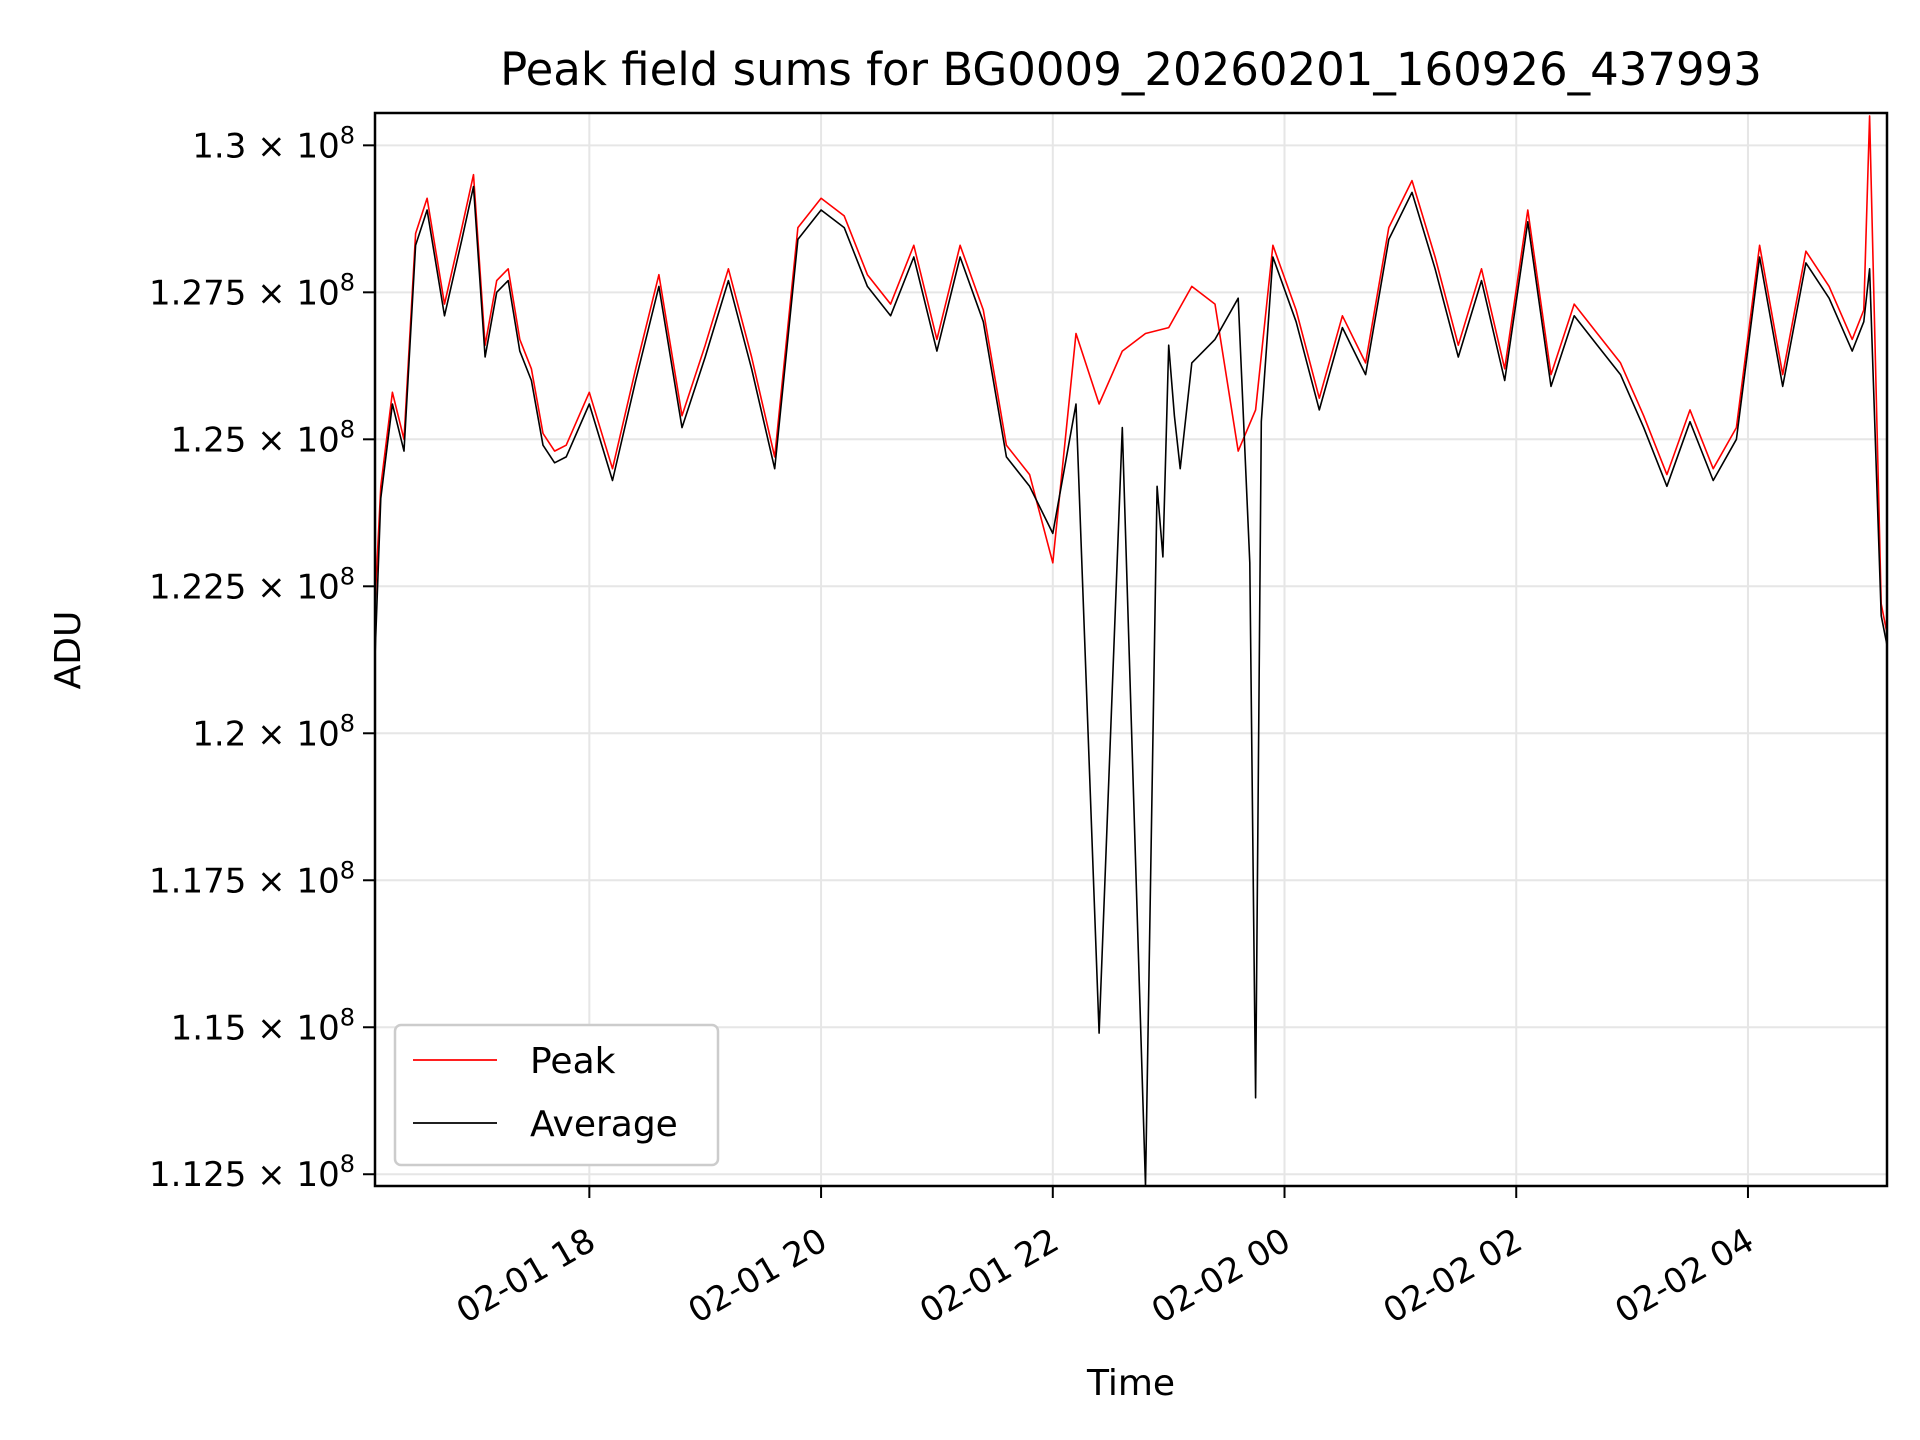 The image size is (1920, 1440). Describe the element at coordinates (273, 143) in the screenshot. I see `y-tick-label: 1.3 × 108` at that location.